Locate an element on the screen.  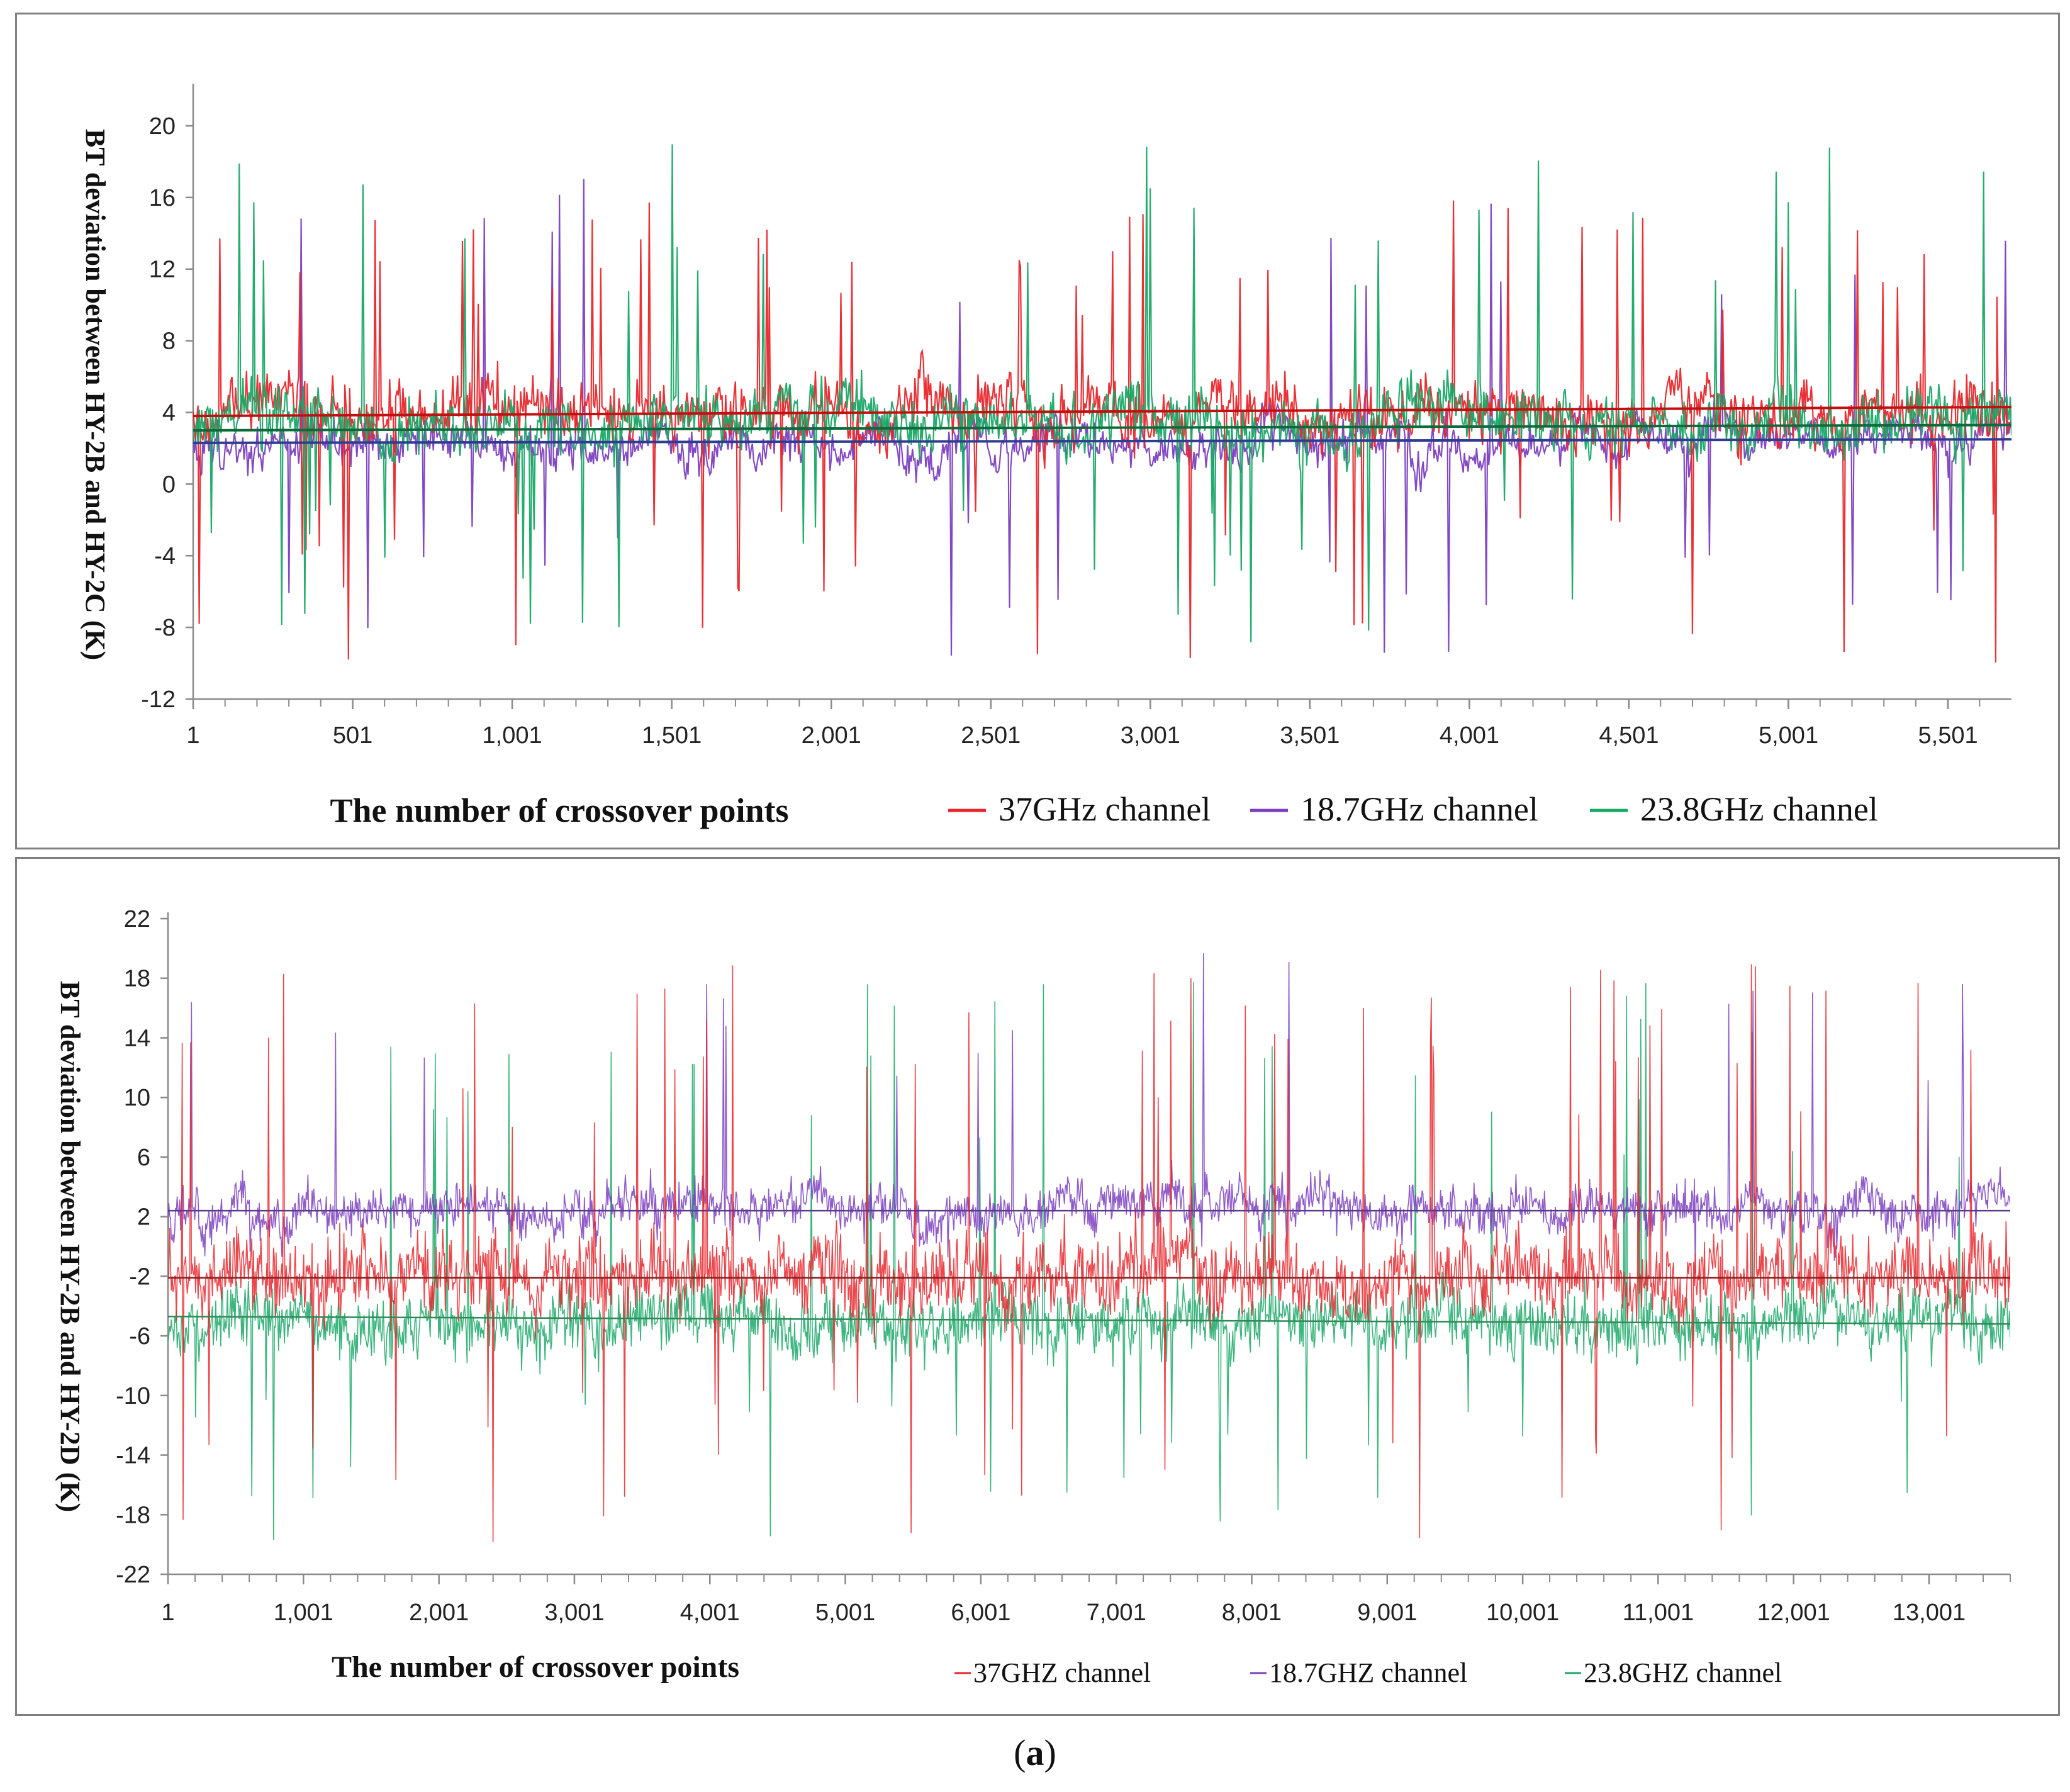
y-tick-label: 20 is located at coordinates (162, 126).